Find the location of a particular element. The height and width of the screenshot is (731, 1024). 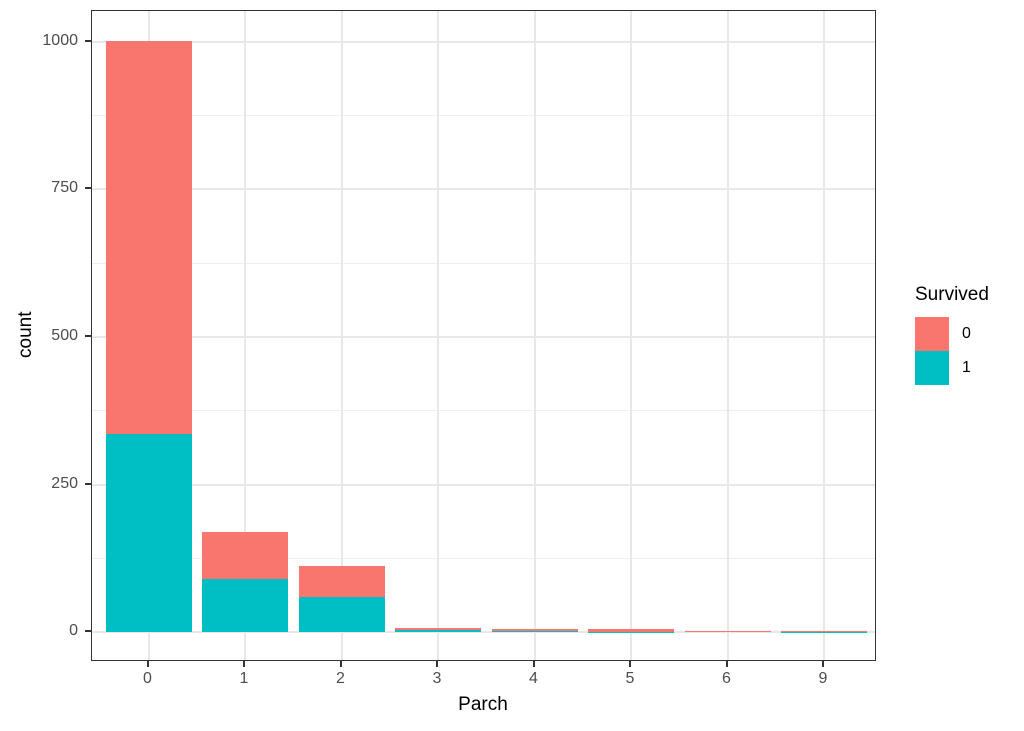

legend-entry-label: 0 is located at coordinates (966, 333).